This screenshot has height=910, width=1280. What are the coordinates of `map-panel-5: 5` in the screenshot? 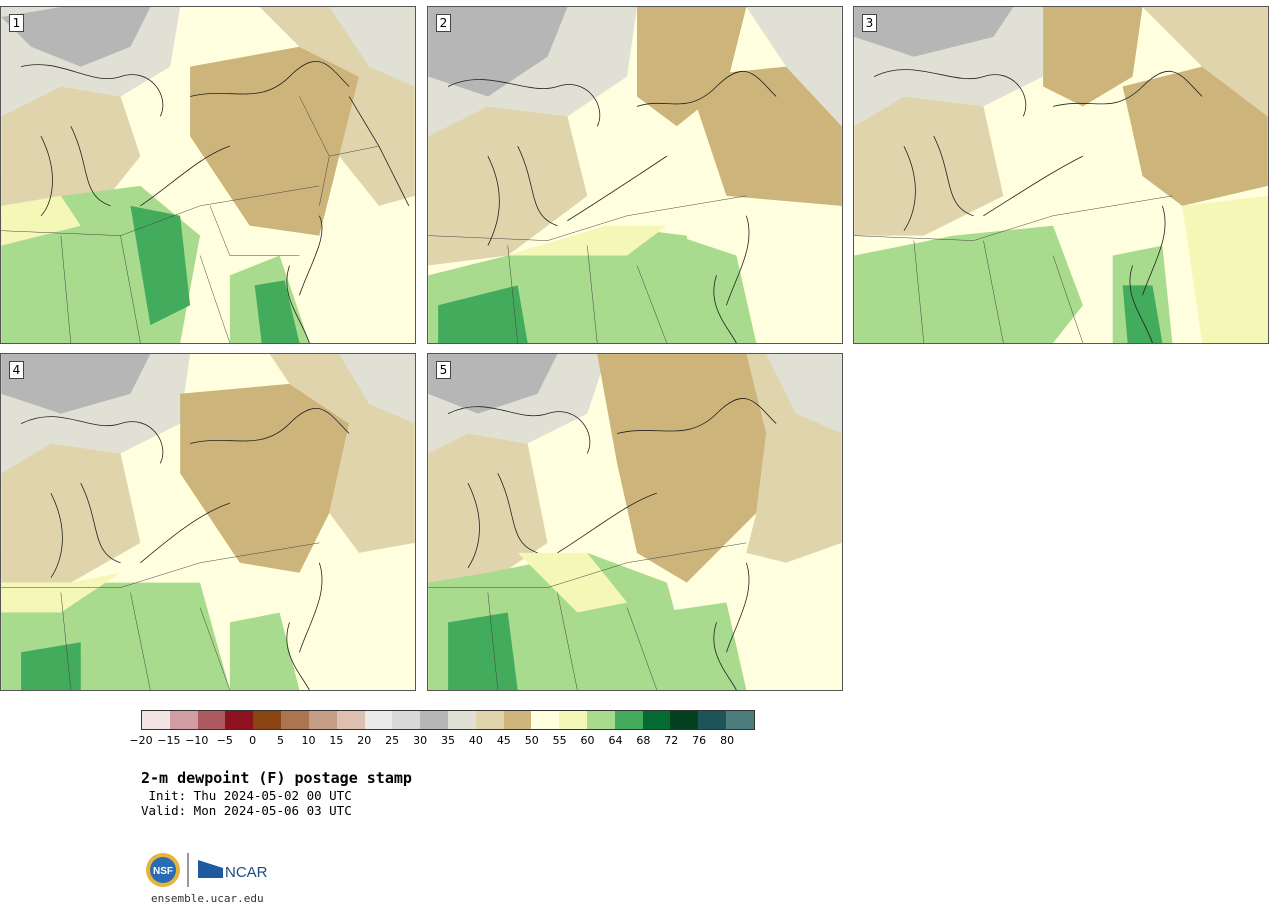 It's located at (635, 522).